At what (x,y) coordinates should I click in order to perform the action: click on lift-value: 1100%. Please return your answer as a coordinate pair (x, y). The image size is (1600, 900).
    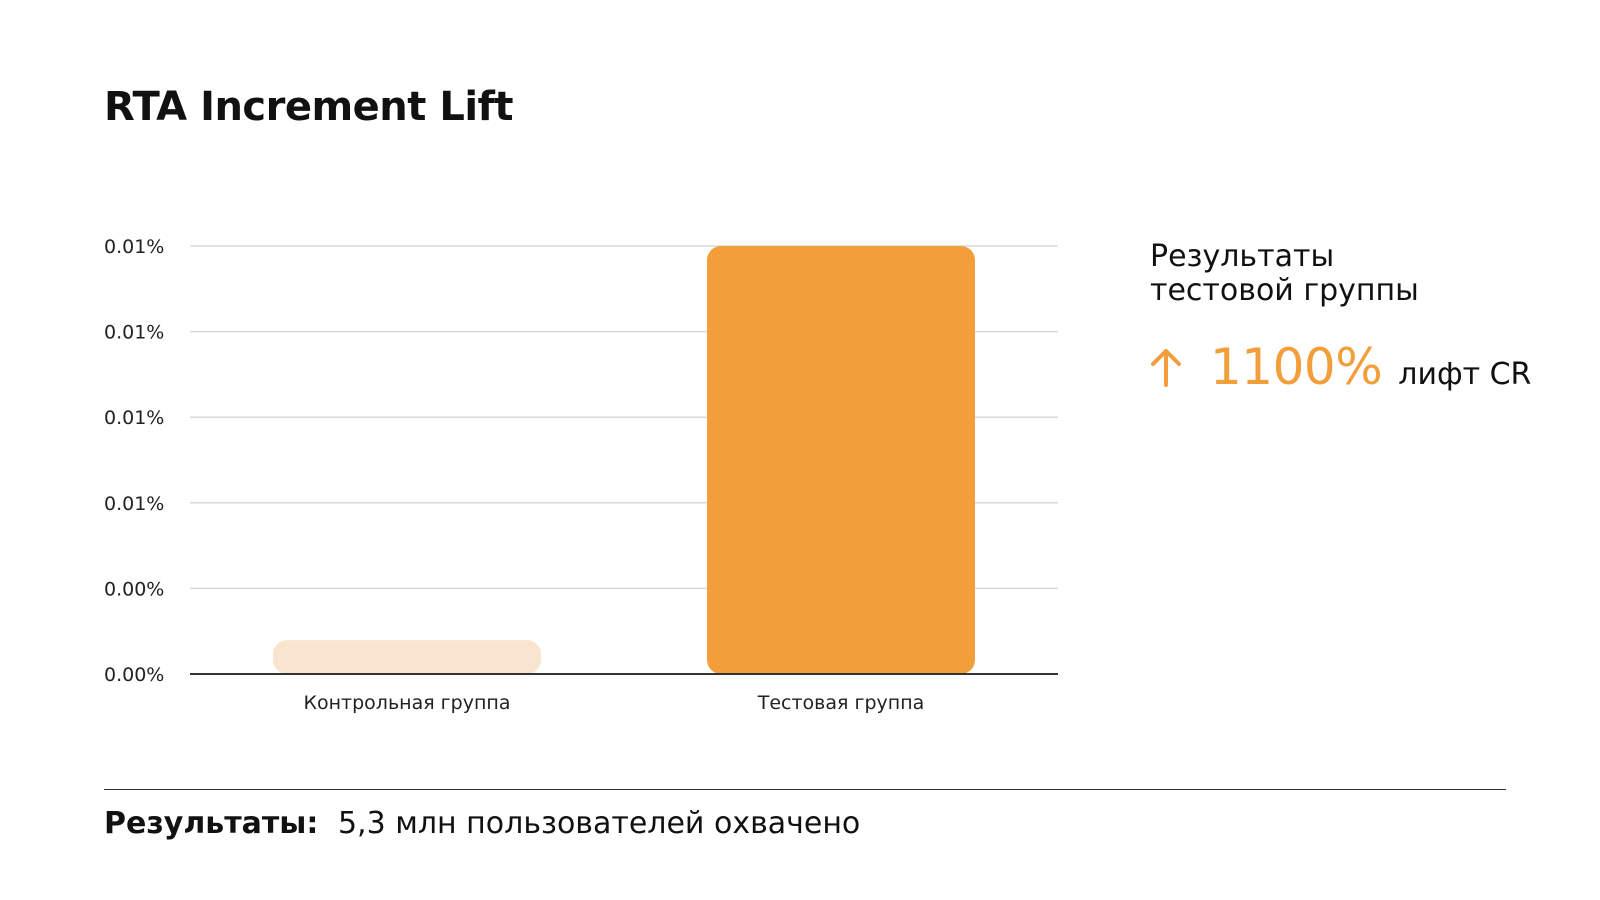
    Looking at the image, I should click on (1296, 367).